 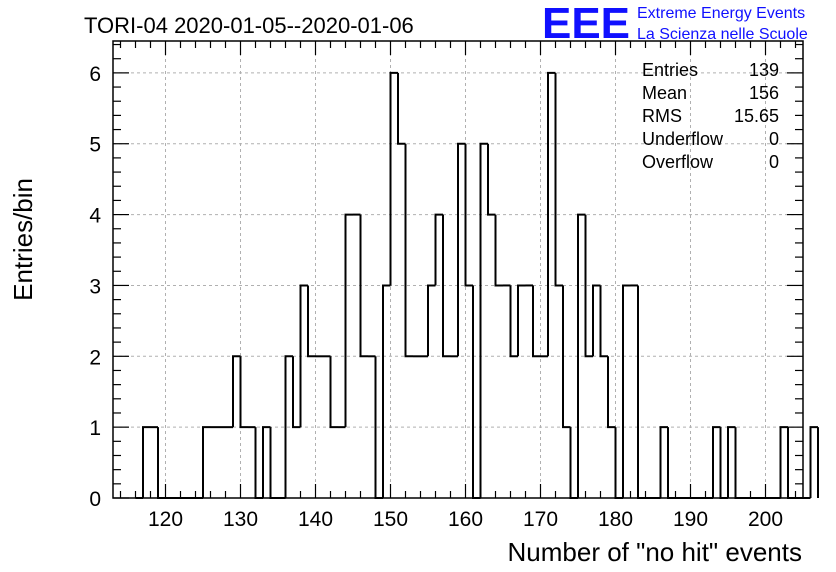 I want to click on stat-rms-value: 15.65, so click(x=756, y=116).